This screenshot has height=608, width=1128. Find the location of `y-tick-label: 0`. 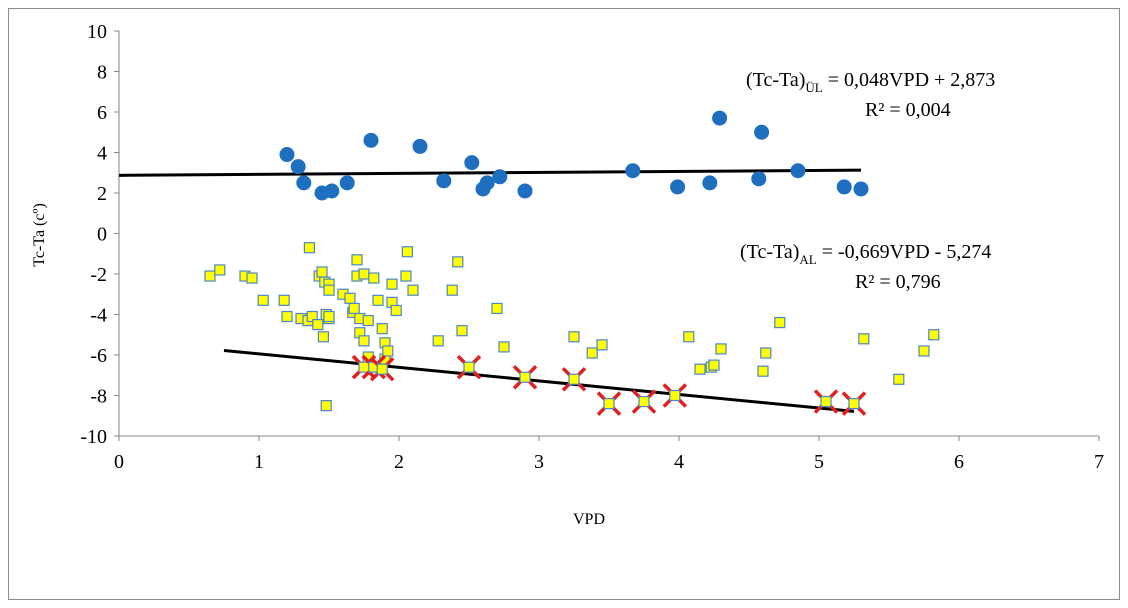

y-tick-label: 0 is located at coordinates (102, 235).